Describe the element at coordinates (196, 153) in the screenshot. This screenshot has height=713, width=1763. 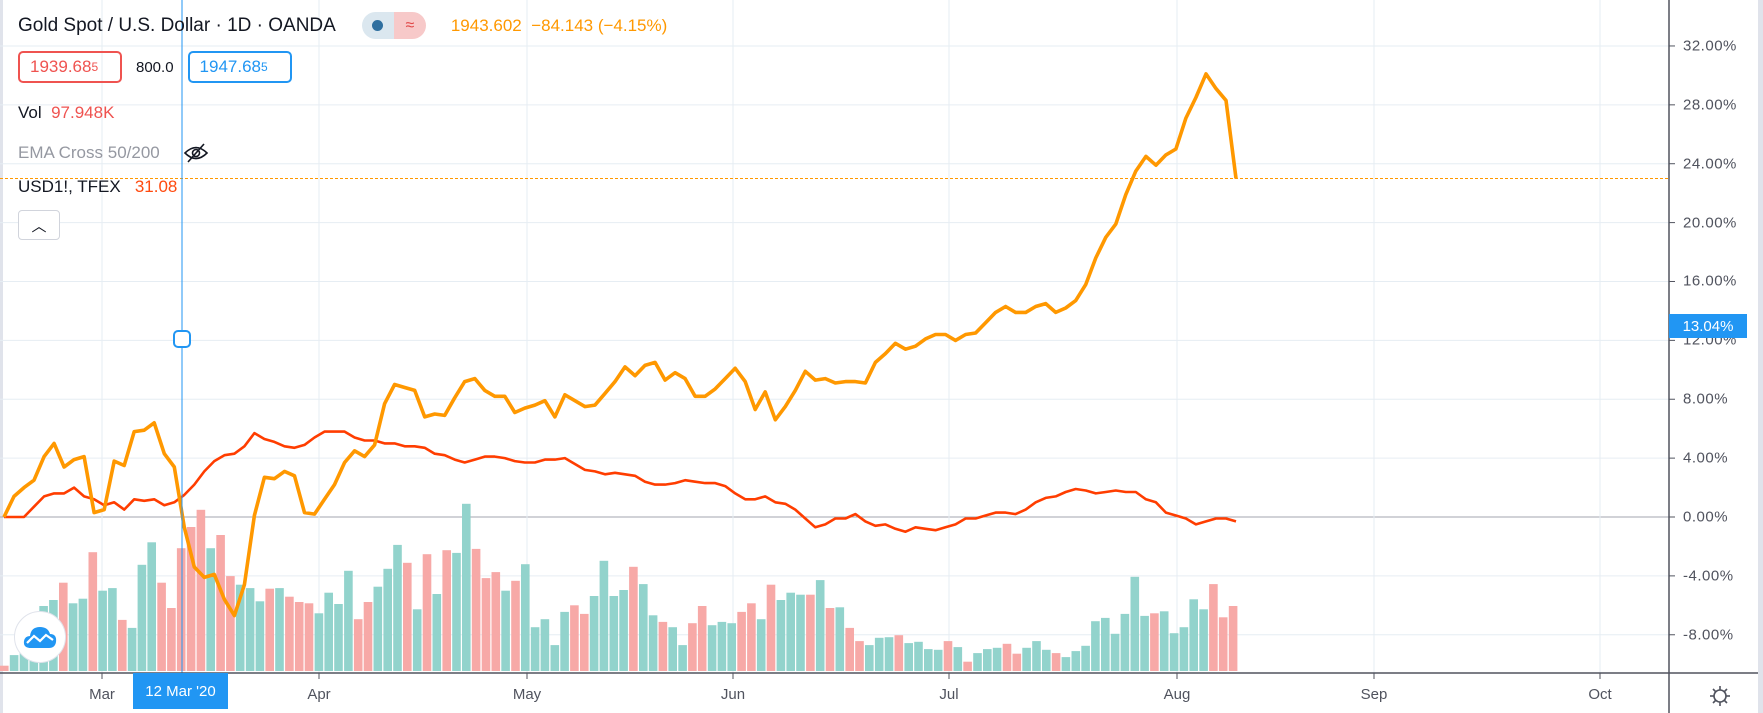
I see `eye-off-icon` at that location.